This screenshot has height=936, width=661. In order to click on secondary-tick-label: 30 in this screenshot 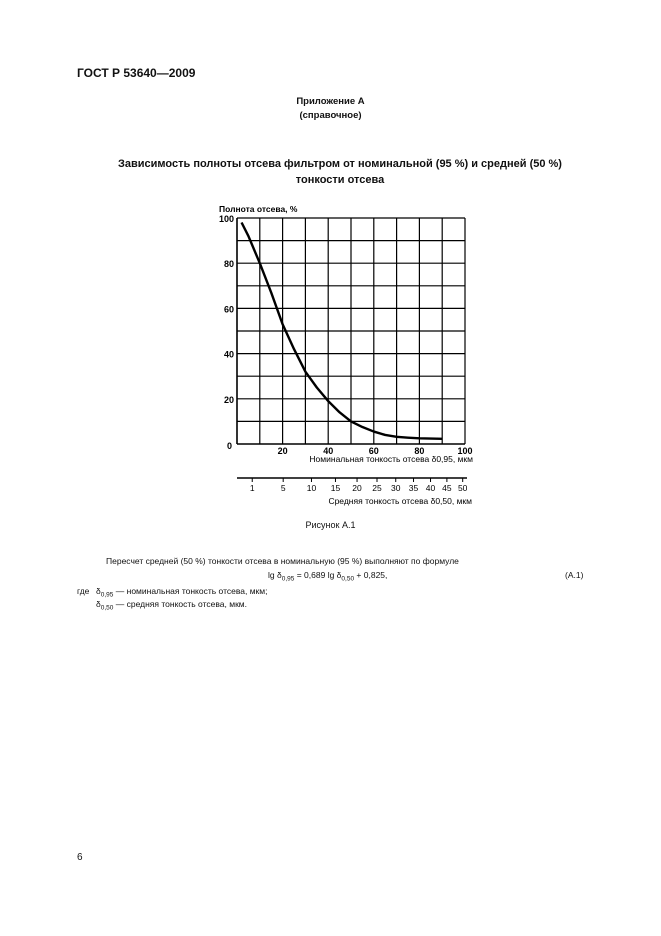, I will do `click(396, 488)`.